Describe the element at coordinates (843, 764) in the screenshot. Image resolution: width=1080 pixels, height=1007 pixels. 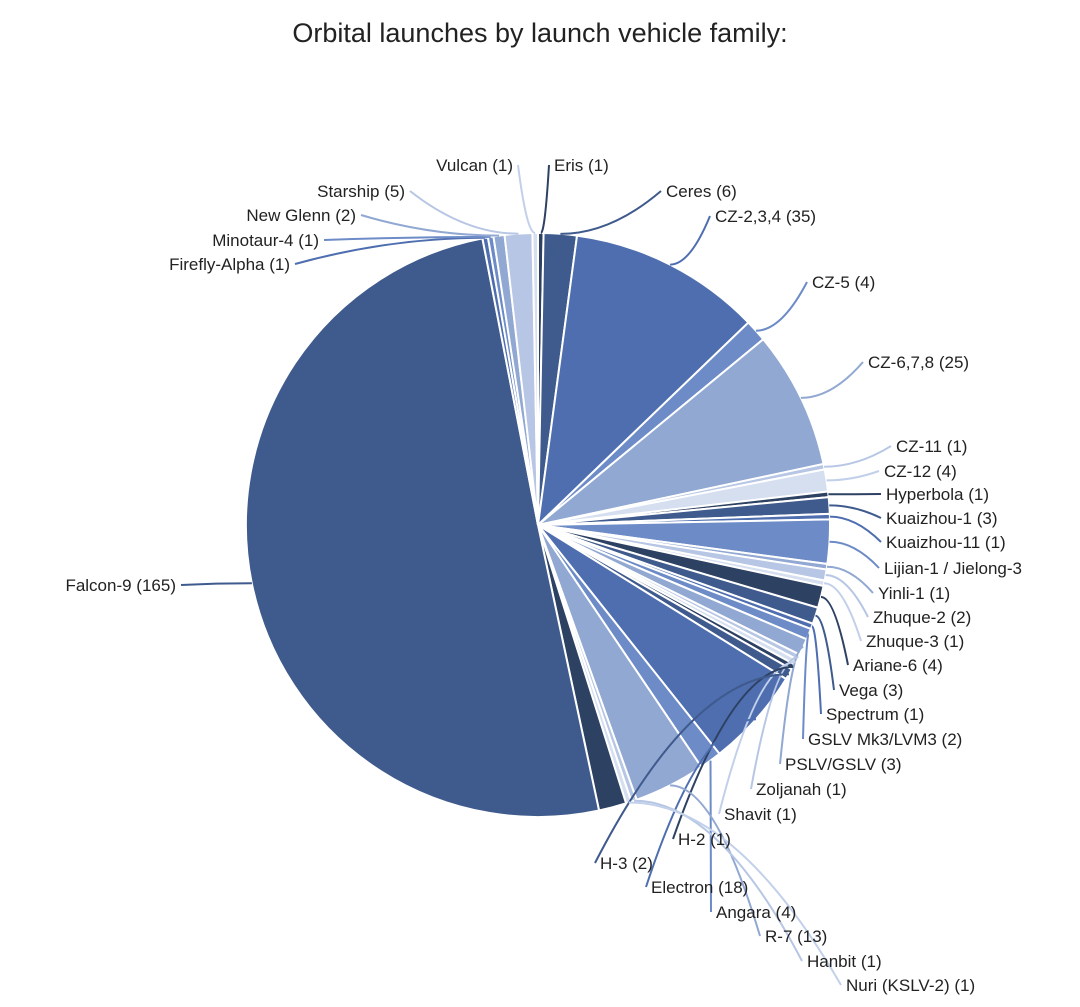
I see `slice-label: PSLV/GSLV (3)` at that location.